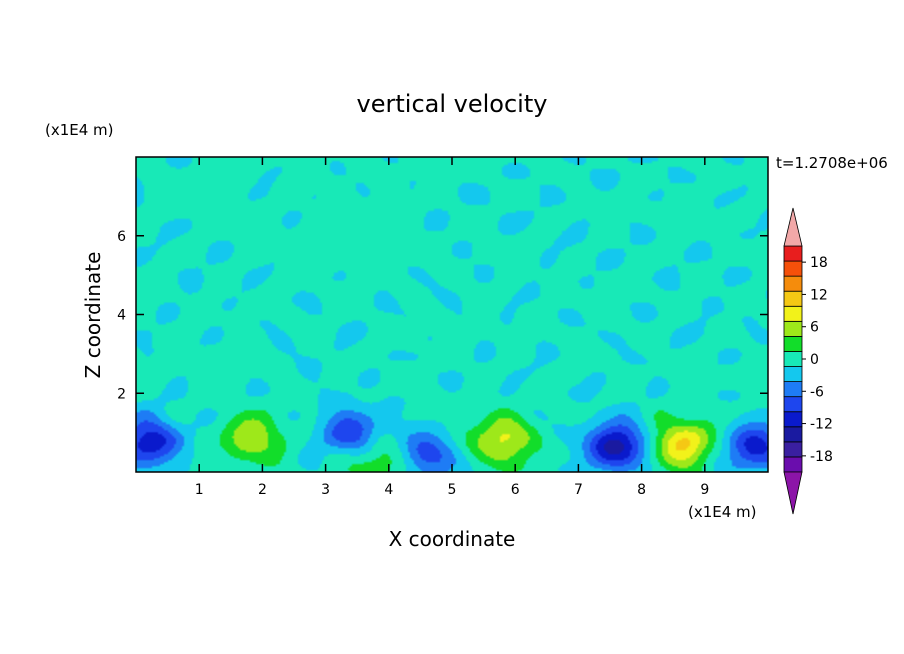 The height and width of the screenshot is (654, 904). Describe the element at coordinates (819, 263) in the screenshot. I see `colorbar-tick-label: 18` at that location.